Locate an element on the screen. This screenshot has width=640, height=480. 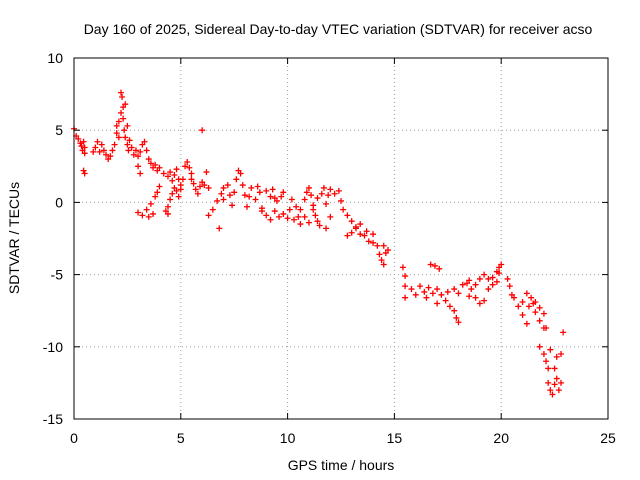
y-tick-label: -5 is located at coordinates (57, 275).